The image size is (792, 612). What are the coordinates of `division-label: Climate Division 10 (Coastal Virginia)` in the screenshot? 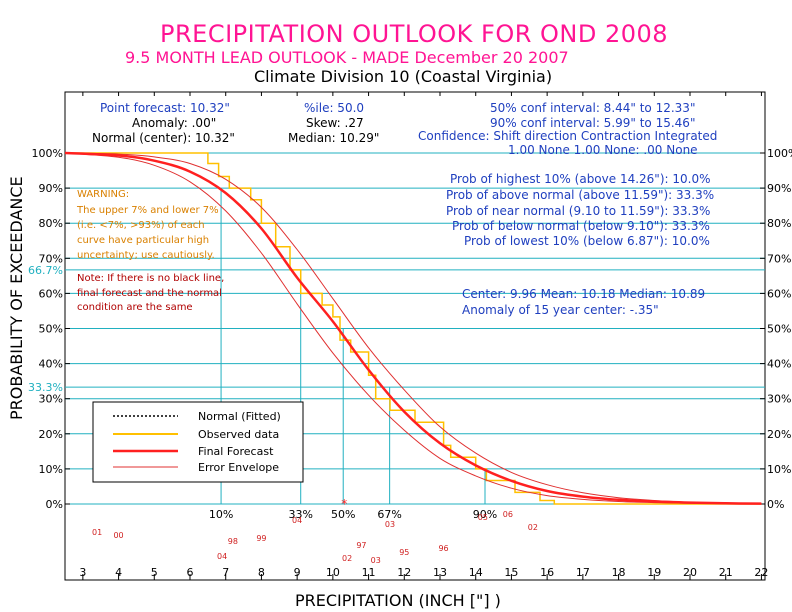 It's located at (403, 76).